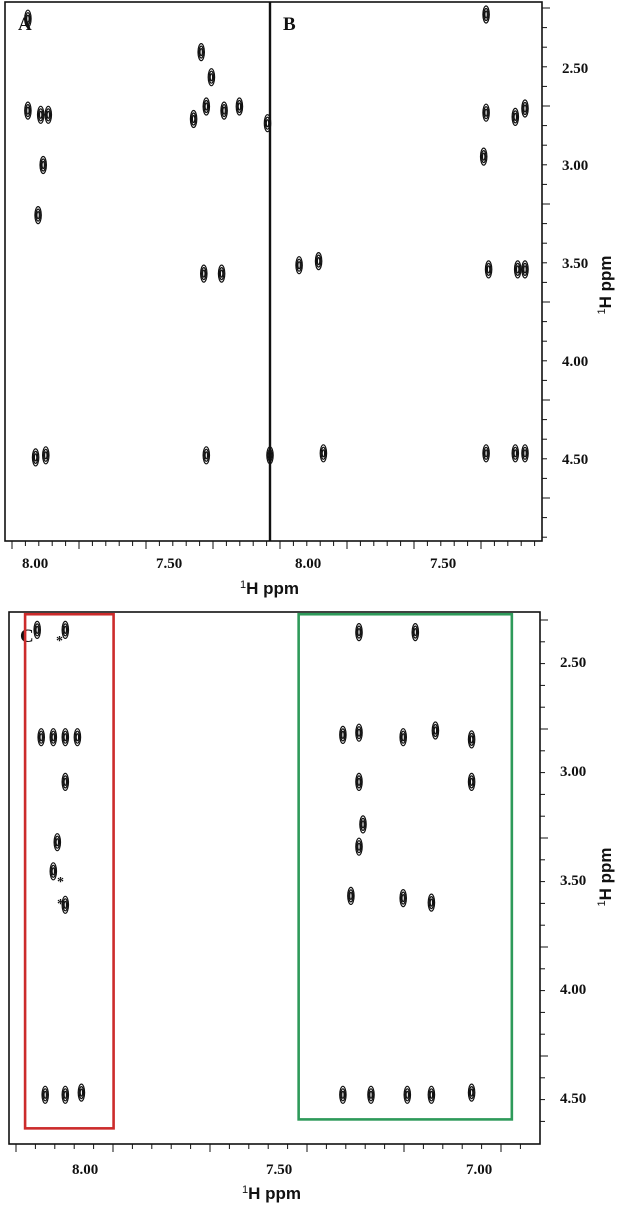 The height and width of the screenshot is (1211, 623). What do you see at coordinates (573, 990) in the screenshot?
I see `y-tick-label: 4.00` at bounding box center [573, 990].